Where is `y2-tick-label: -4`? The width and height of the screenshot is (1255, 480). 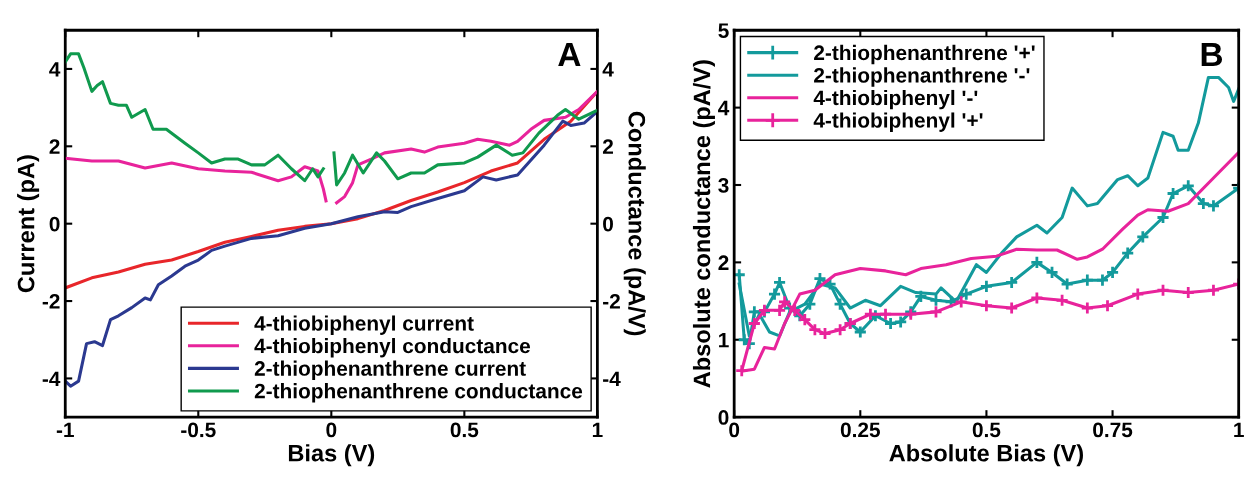
y2-tick-label: -4 is located at coordinates (612, 378).